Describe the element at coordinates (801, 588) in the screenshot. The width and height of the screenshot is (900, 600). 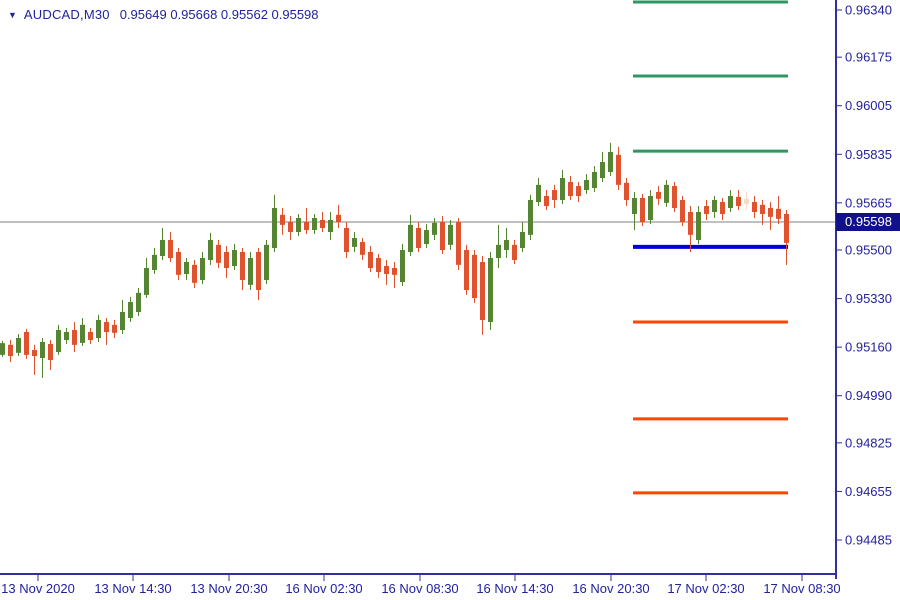
I see `time-tick-label: 17 Nov 08:30` at that location.